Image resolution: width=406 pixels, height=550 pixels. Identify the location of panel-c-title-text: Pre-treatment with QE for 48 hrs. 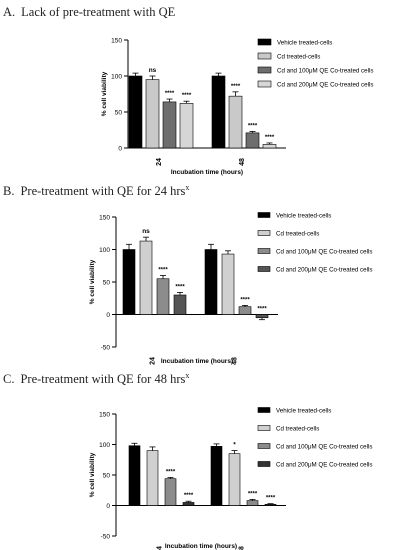
(103, 379).